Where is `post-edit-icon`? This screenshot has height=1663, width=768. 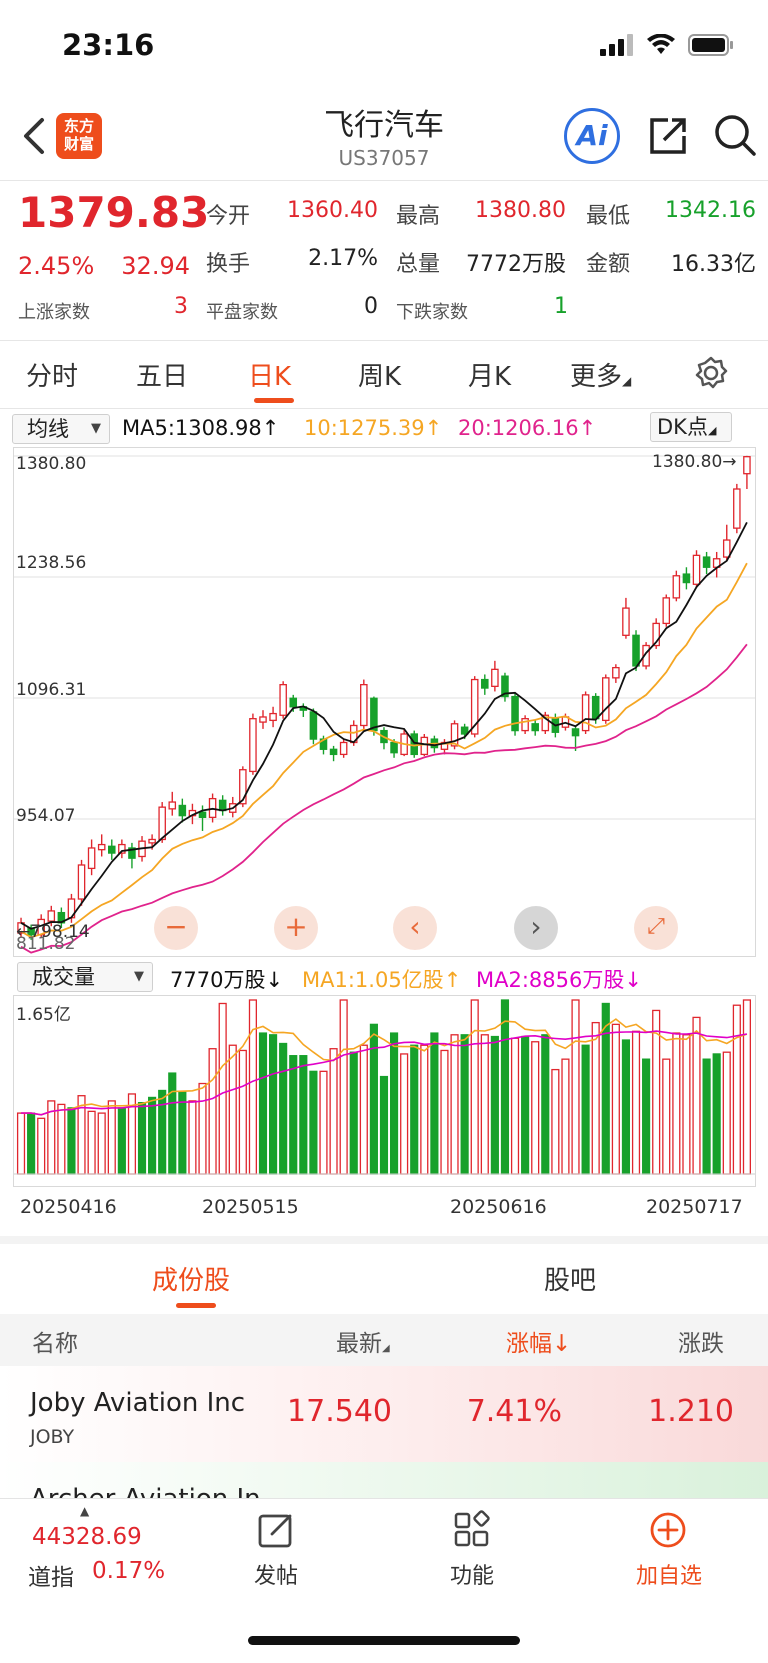 post-edit-icon is located at coordinates (276, 1530).